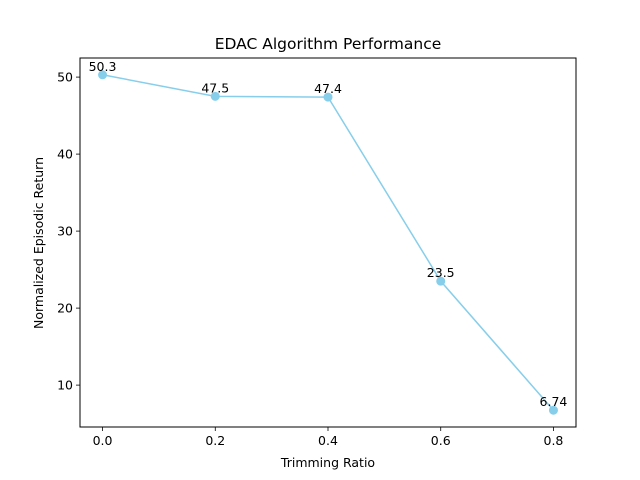 The width and height of the screenshot is (640, 480). Describe the element at coordinates (328, 44) in the screenshot. I see `chart-title: EDAC Algorithm Performance` at that location.